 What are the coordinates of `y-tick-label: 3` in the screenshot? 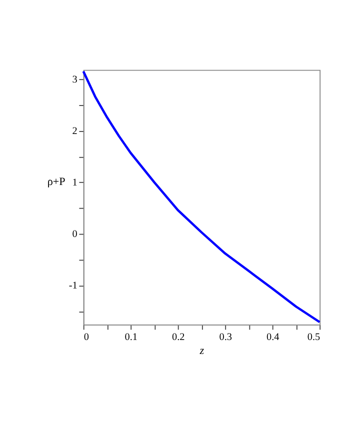 It's located at (75, 80).